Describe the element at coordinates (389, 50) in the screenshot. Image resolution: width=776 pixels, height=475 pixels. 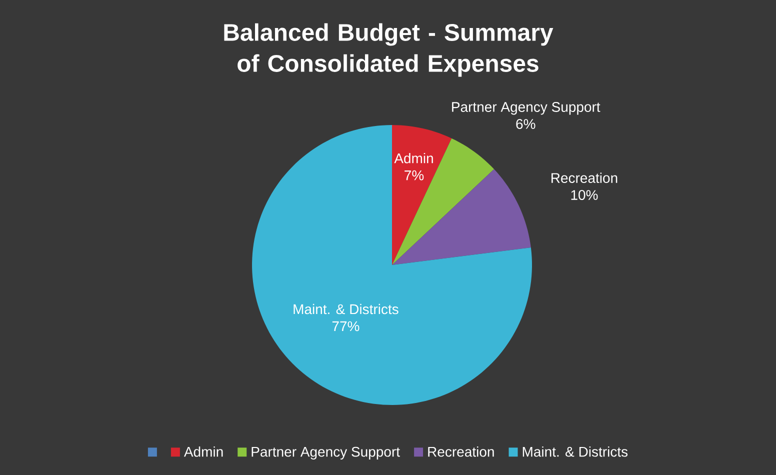
I see `chart-title: Balanced Budget - Summary of Consolidated Expenses` at that location.